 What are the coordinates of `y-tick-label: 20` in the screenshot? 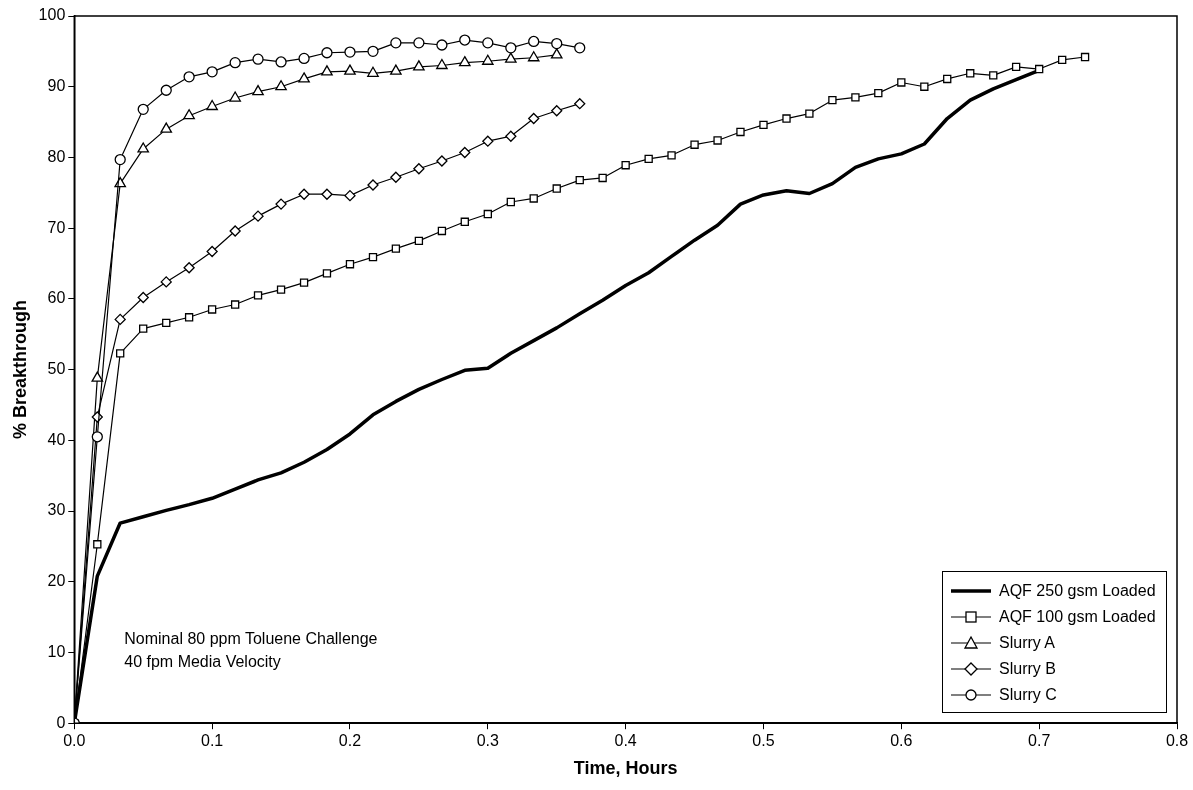 It's located at (56, 581).